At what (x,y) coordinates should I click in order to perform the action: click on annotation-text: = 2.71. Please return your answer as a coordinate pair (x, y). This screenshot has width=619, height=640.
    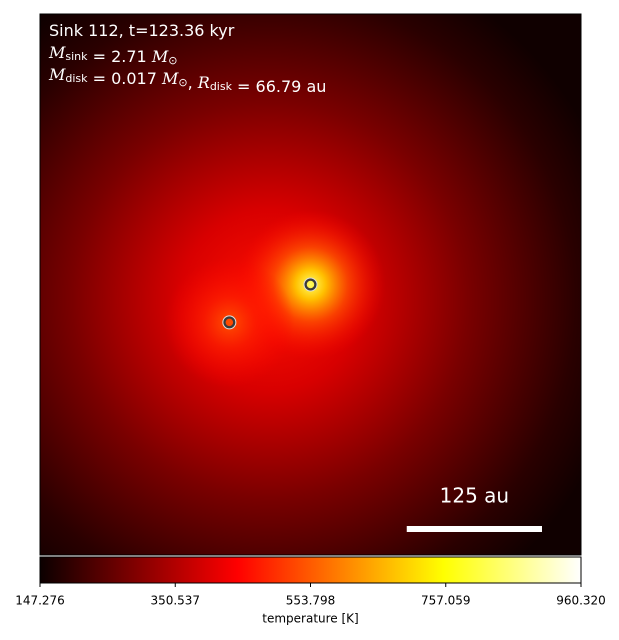
    Looking at the image, I should click on (120, 56).